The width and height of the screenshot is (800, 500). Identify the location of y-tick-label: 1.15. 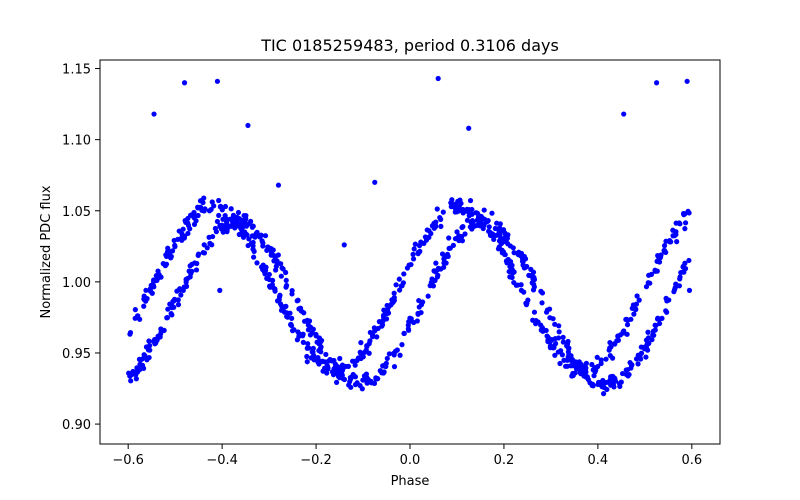
(76, 70).